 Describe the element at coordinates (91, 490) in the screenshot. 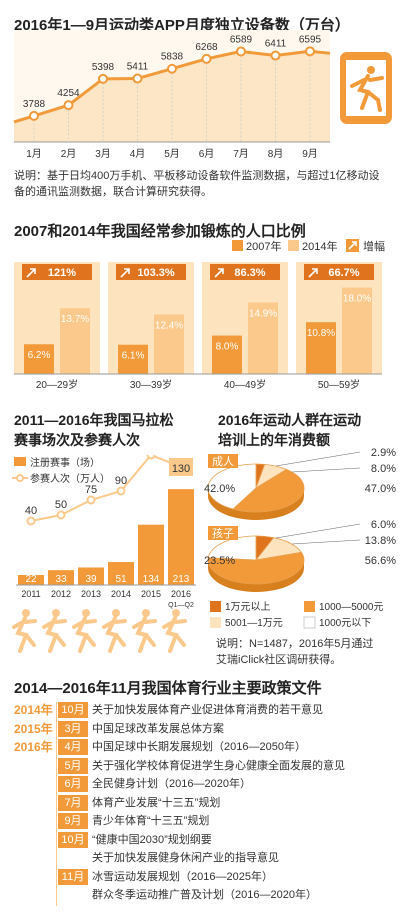

I see `participants-label: 75` at that location.